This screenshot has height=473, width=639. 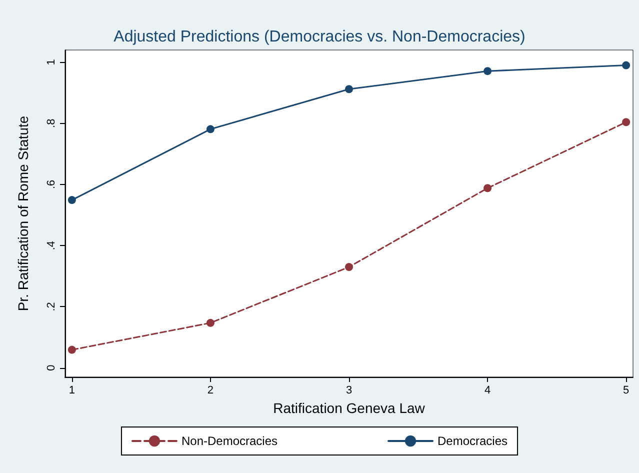 I want to click on y-tick-label: 0, so click(x=52, y=367).